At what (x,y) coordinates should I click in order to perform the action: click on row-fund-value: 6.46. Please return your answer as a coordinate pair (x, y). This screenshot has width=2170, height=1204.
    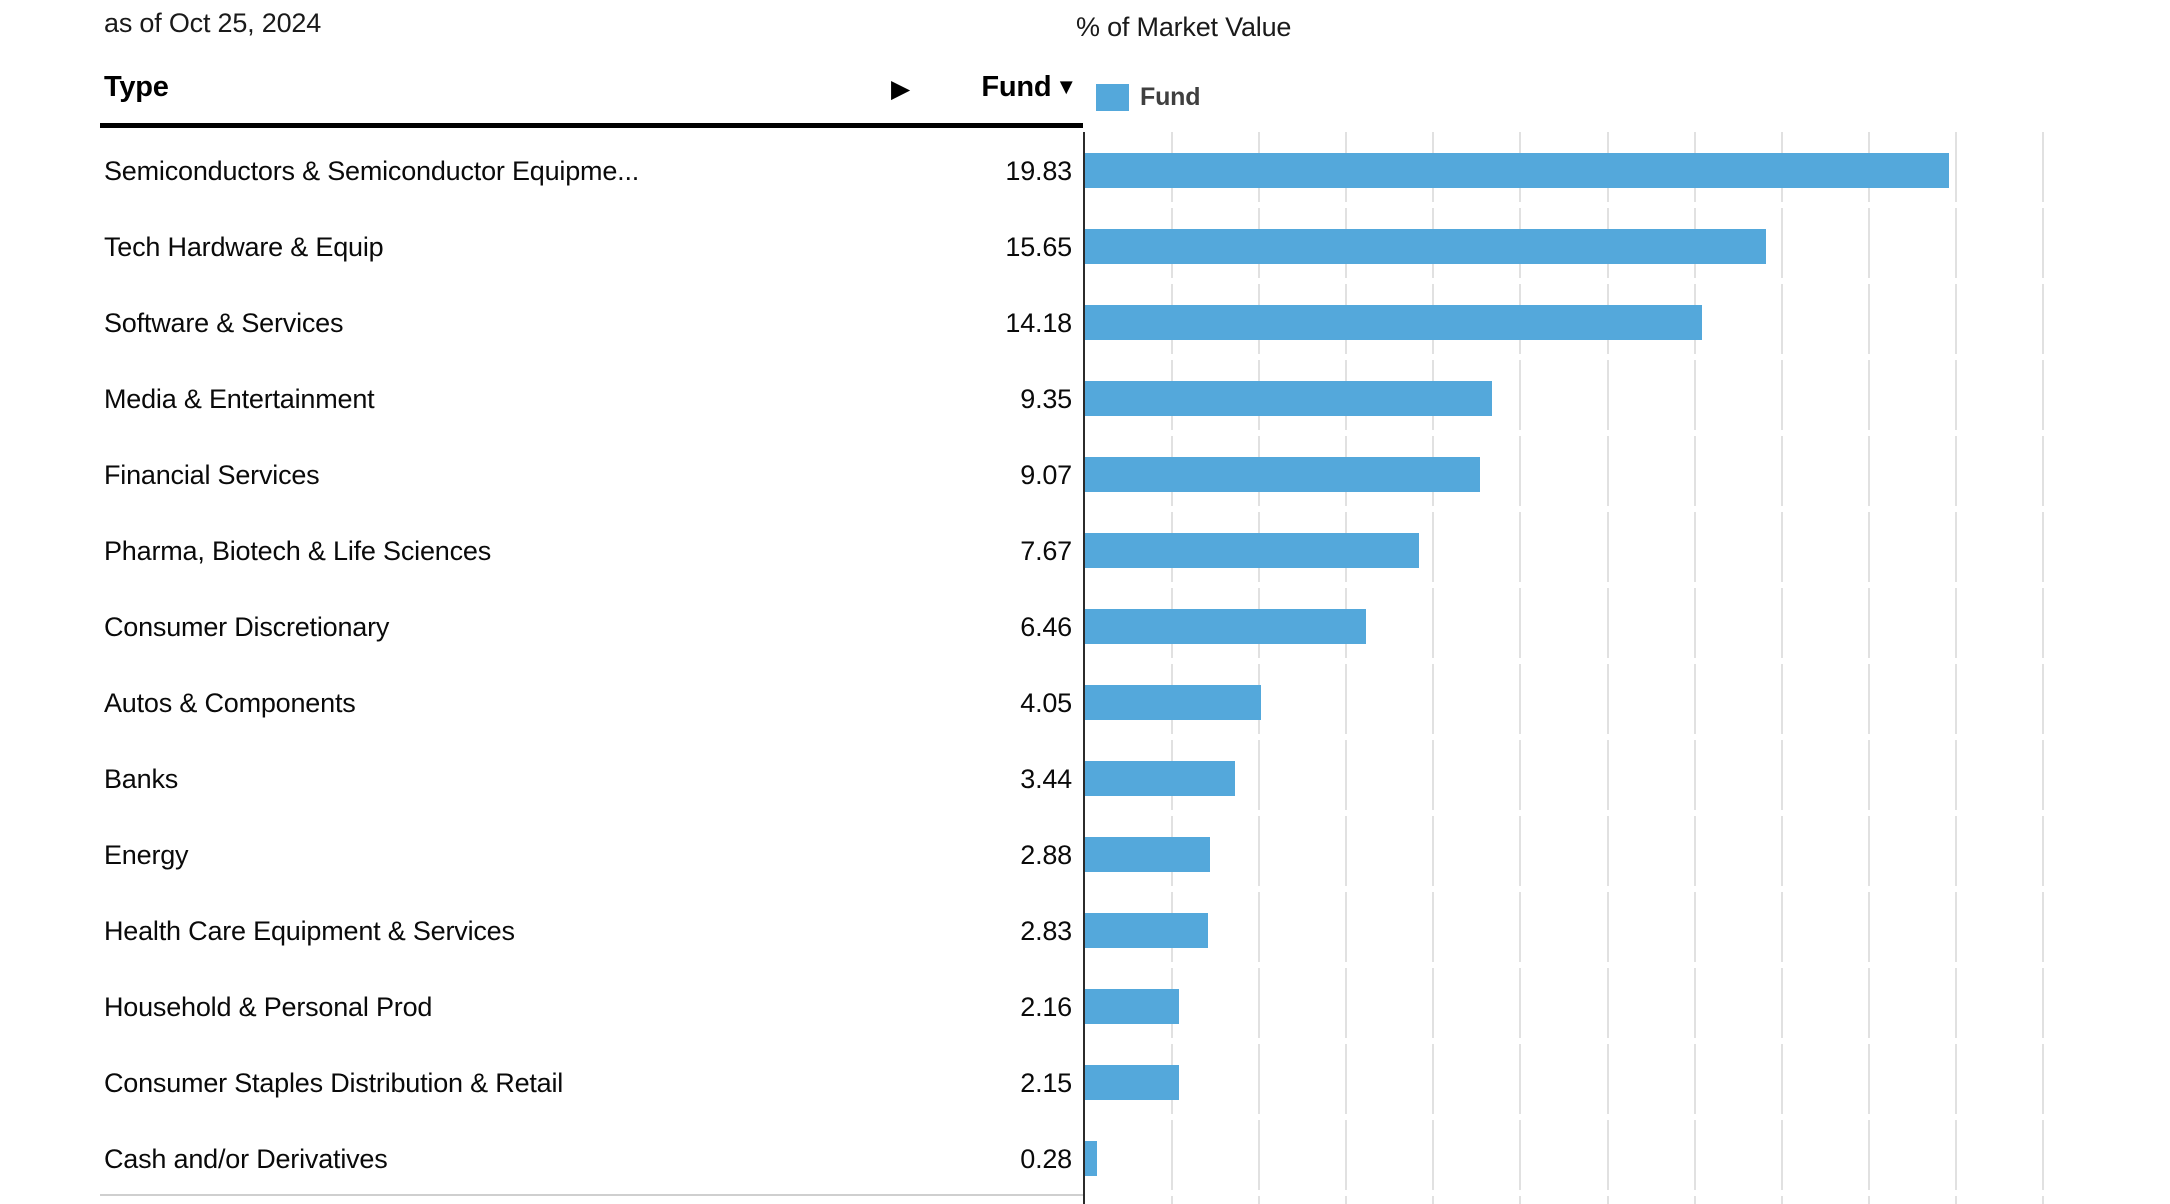
    Looking at the image, I should click on (1046, 626).